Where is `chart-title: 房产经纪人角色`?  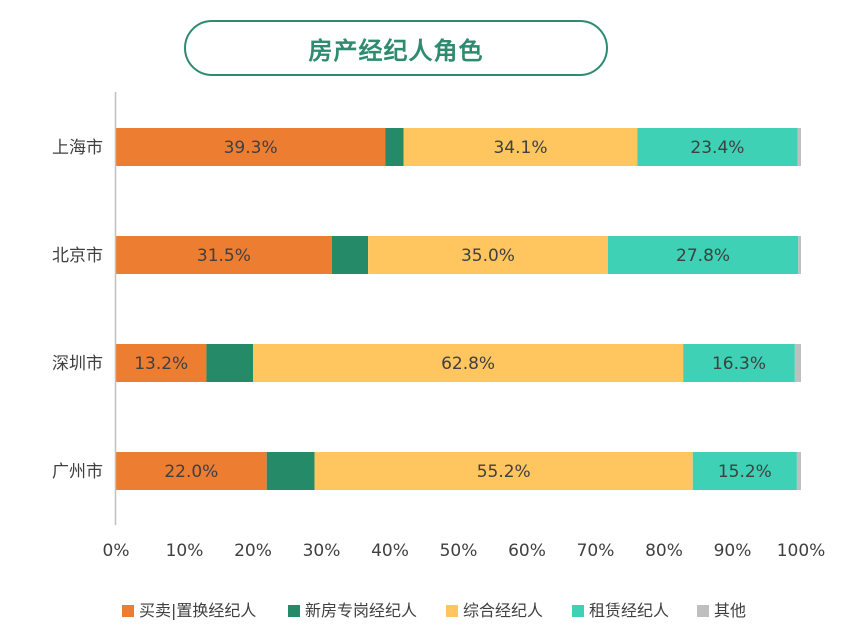 chart-title: 房产经纪人角色 is located at coordinates (396, 50).